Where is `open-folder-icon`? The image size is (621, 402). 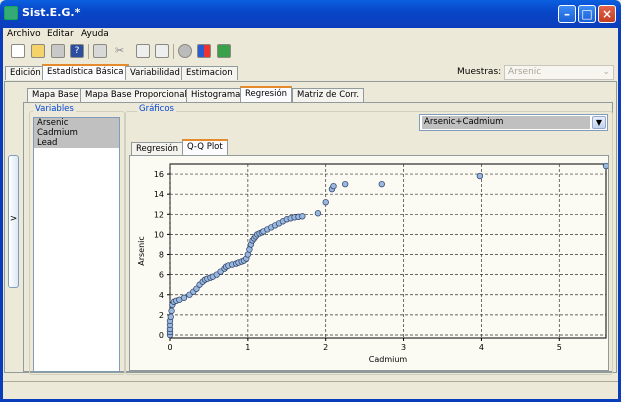 open-folder-icon is located at coordinates (38, 51).